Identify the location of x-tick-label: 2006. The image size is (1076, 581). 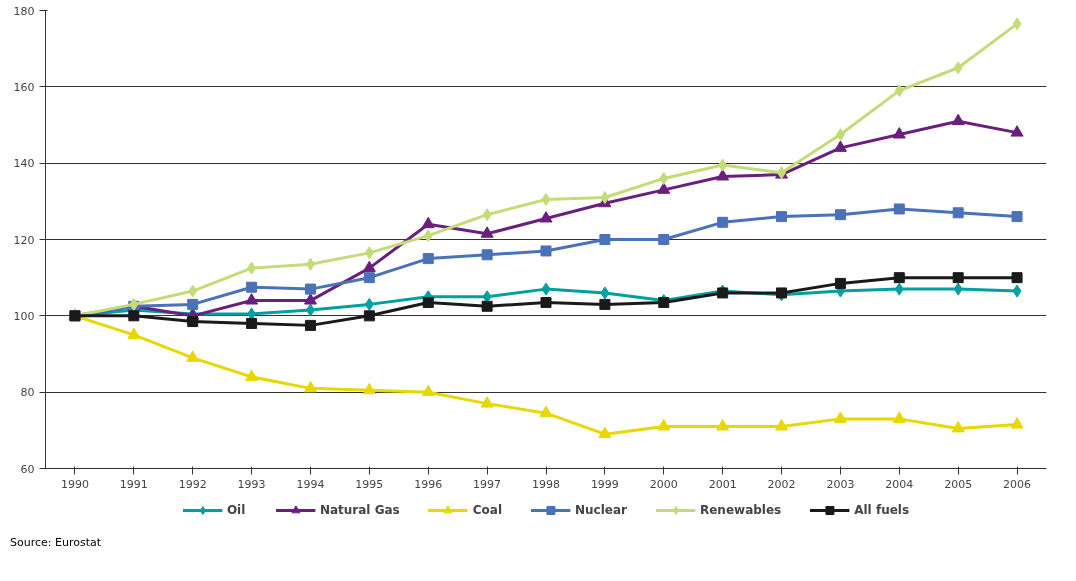
(1017, 484).